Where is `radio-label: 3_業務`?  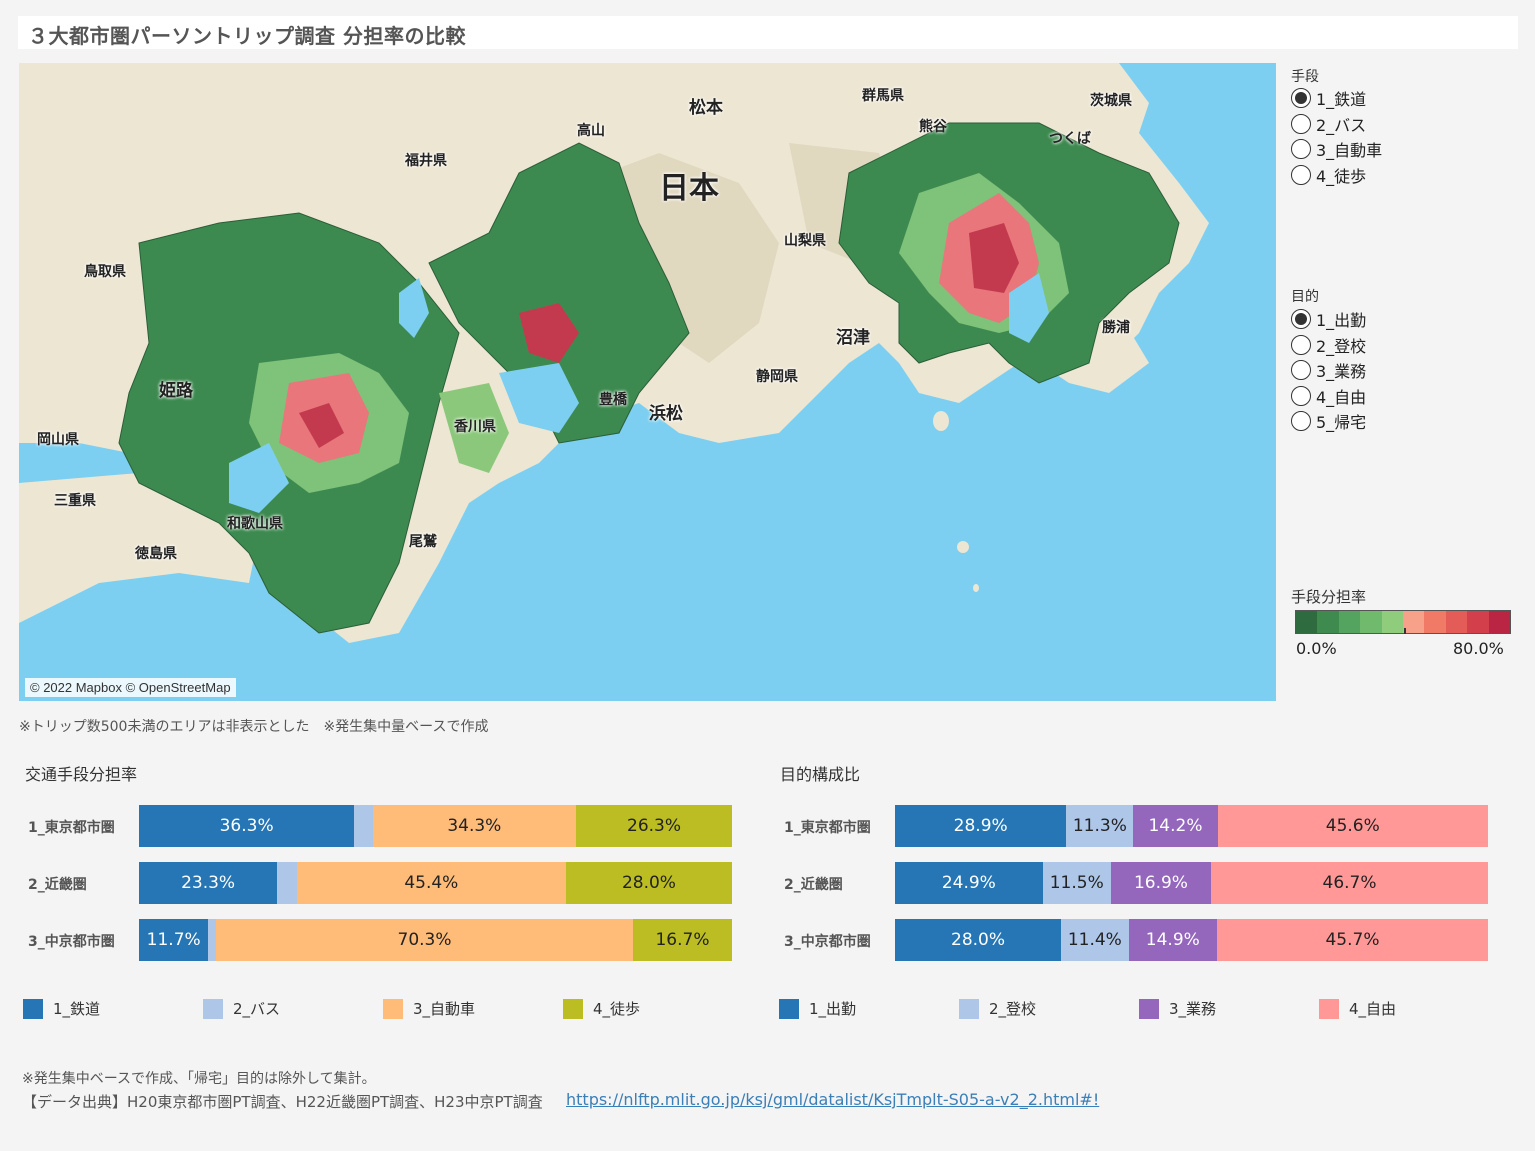
radio-label: 3_業務 is located at coordinates (1341, 371).